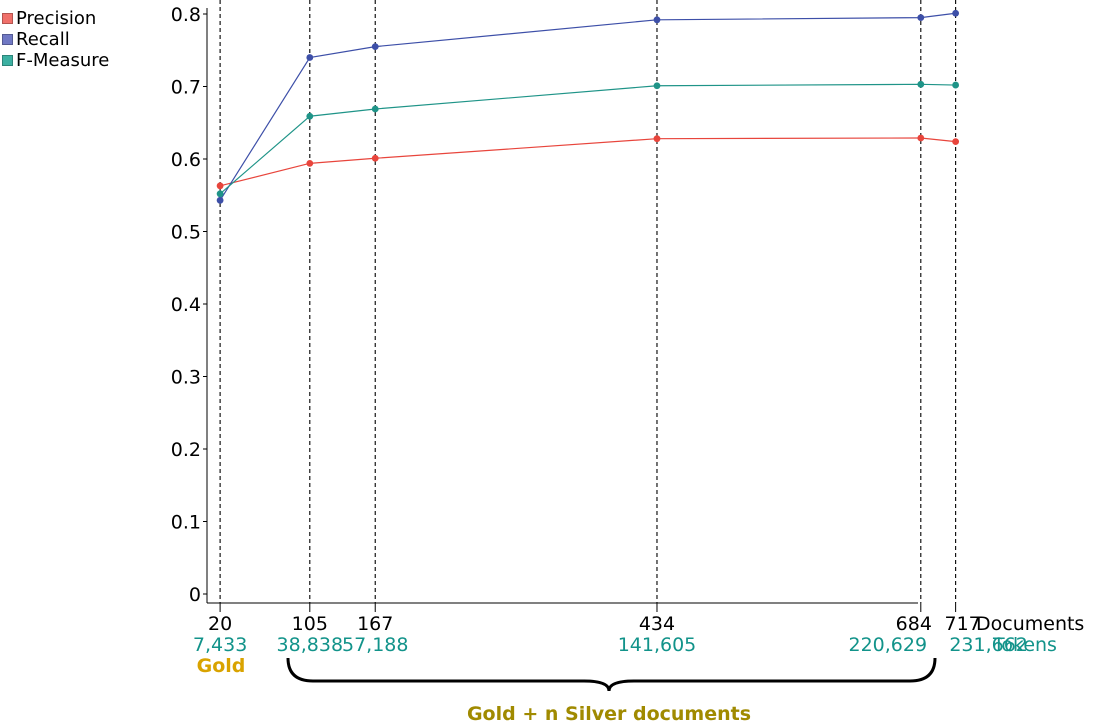 The image size is (1097, 727). I want to click on token-label: 141,605, so click(657, 645).